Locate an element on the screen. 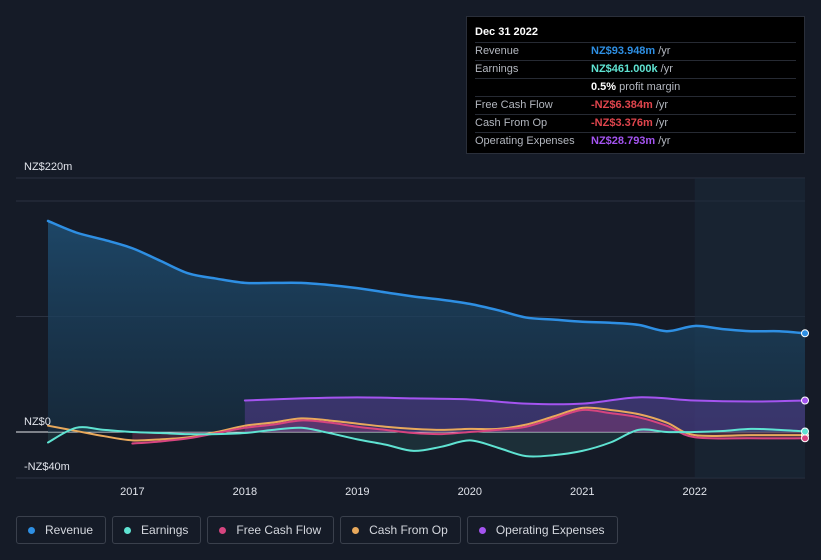 This screenshot has height=560, width=821. tooltip-value: -NZ$6.384m is located at coordinates (622, 105).